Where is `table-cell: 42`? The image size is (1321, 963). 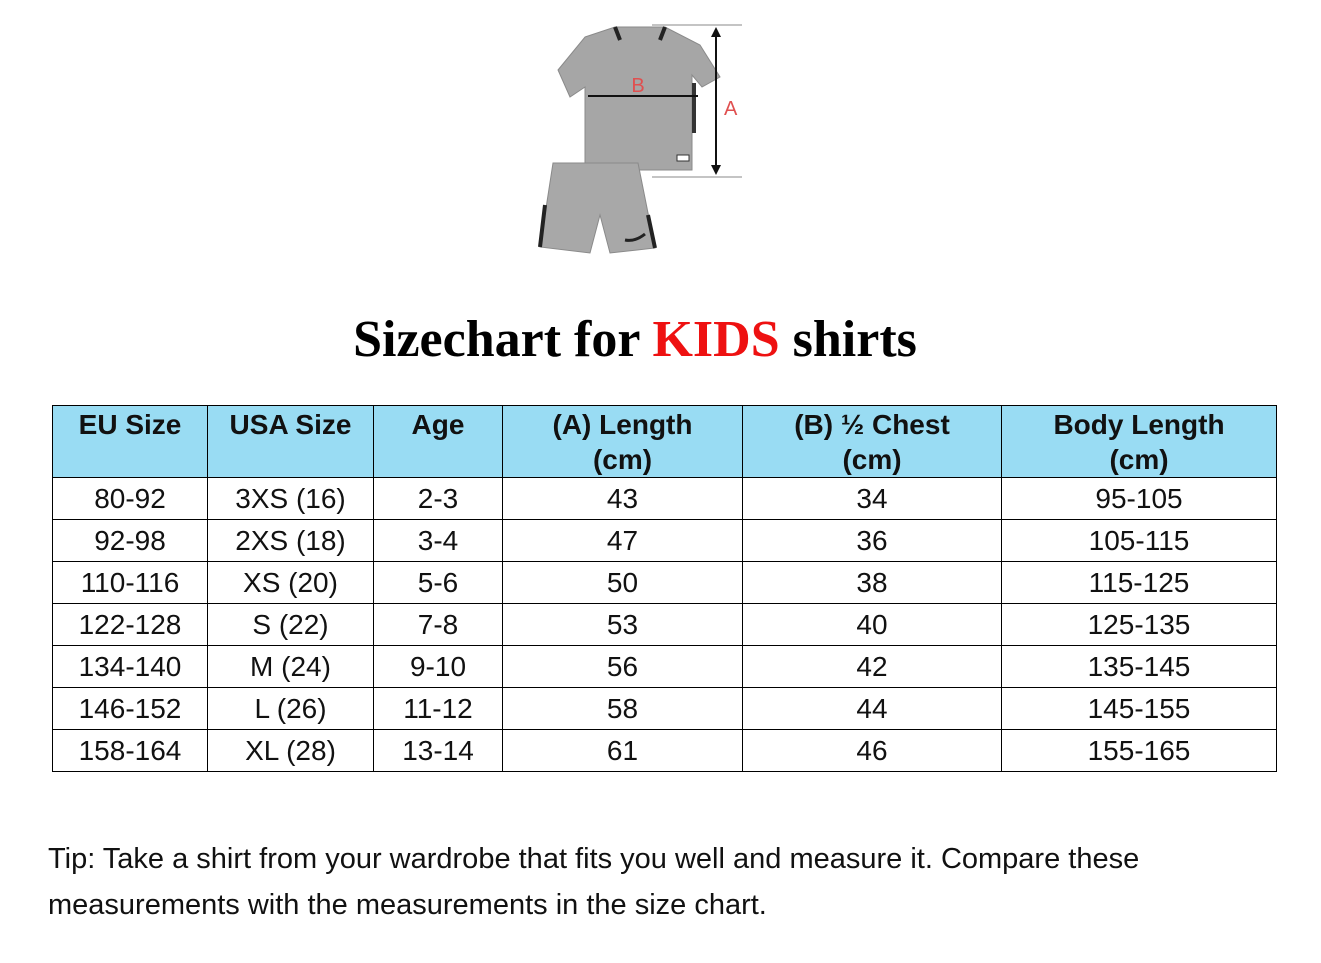
table-cell: 42 is located at coordinates (872, 666).